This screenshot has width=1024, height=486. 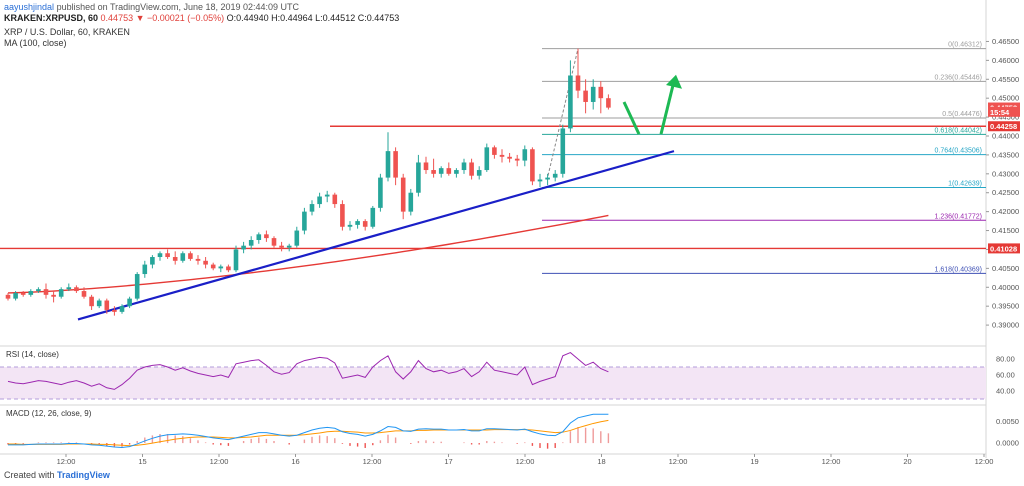 What do you see at coordinates (1005, 79) in the screenshot?
I see `price-tick-label: 0.45500` at bounding box center [1005, 79].